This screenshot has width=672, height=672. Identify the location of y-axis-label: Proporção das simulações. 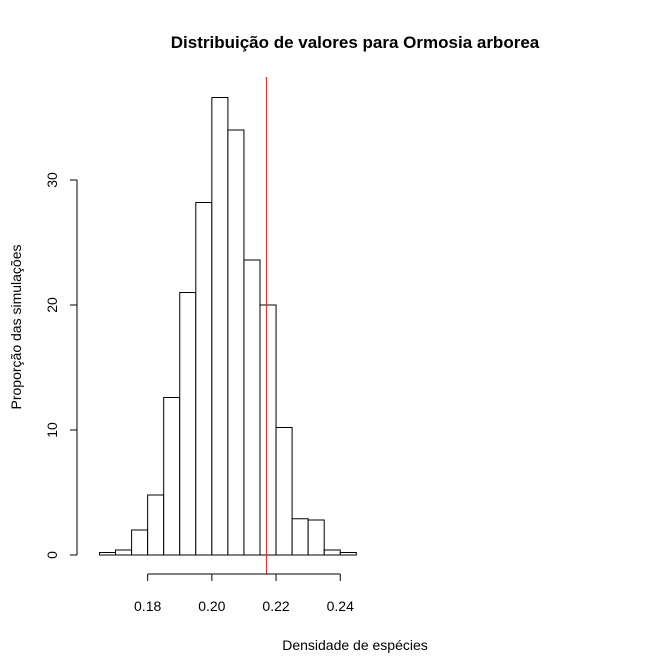
(16, 327).